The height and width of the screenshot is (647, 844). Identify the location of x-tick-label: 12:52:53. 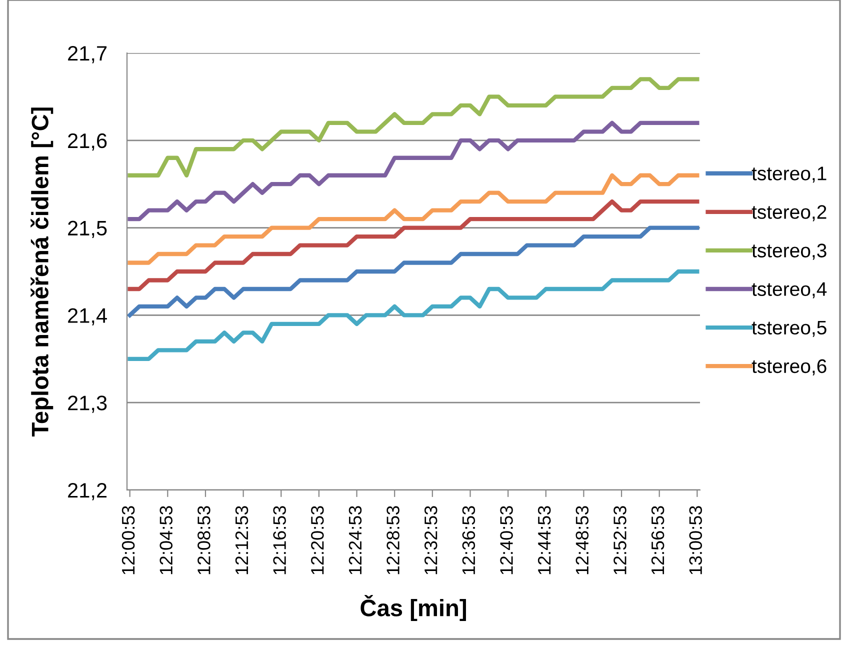
(620, 540).